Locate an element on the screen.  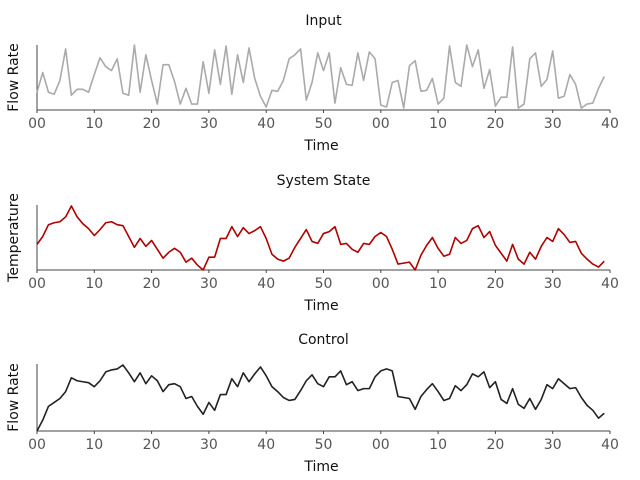
chart-title: Input is located at coordinates (323, 21).